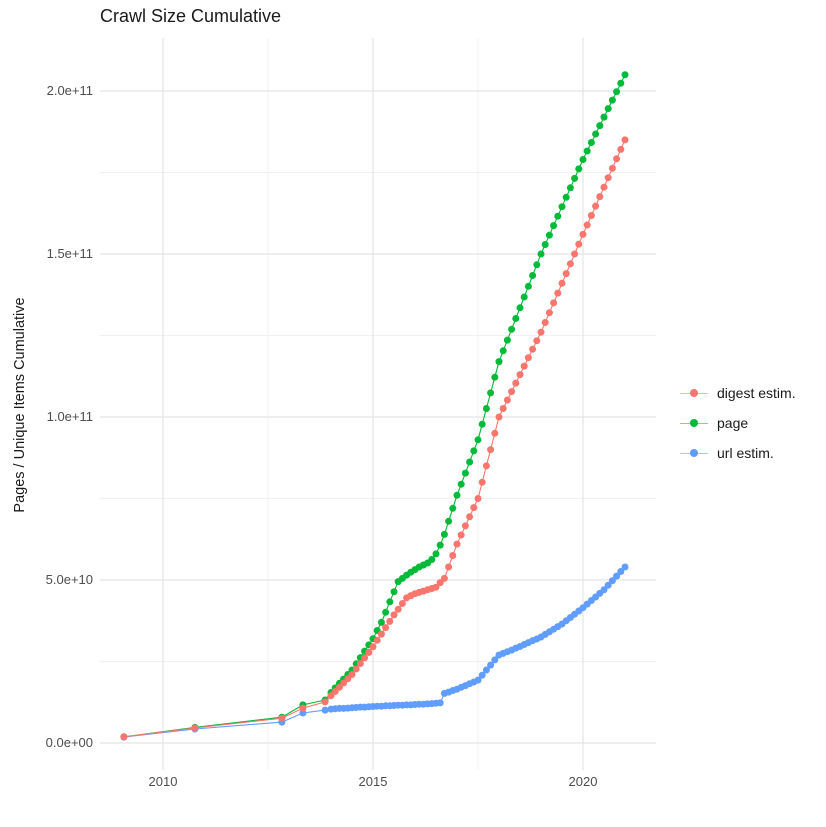 This screenshot has height=827, width=826. I want to click on y-tick-label-2.0e+11: 2.0e+11, so click(69, 90).